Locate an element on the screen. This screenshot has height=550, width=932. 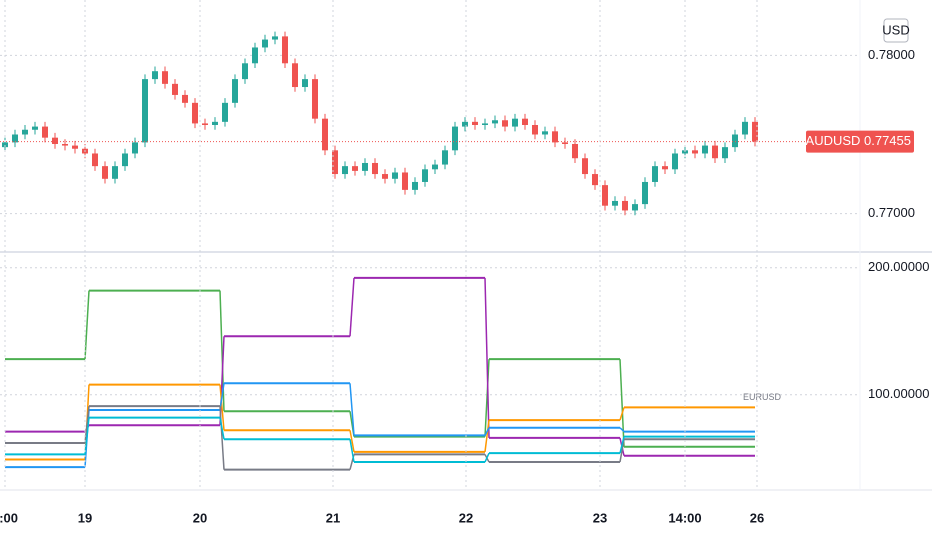
x-tick-label: 20 is located at coordinates (200, 517).